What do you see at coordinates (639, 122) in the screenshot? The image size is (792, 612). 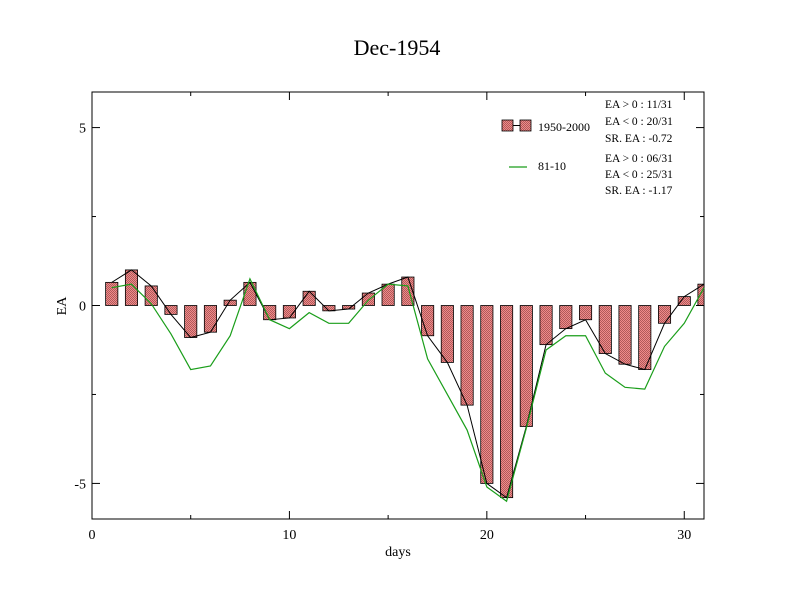 I see `stat-1950-lt0: EA < 0 : 20/31` at bounding box center [639, 122].